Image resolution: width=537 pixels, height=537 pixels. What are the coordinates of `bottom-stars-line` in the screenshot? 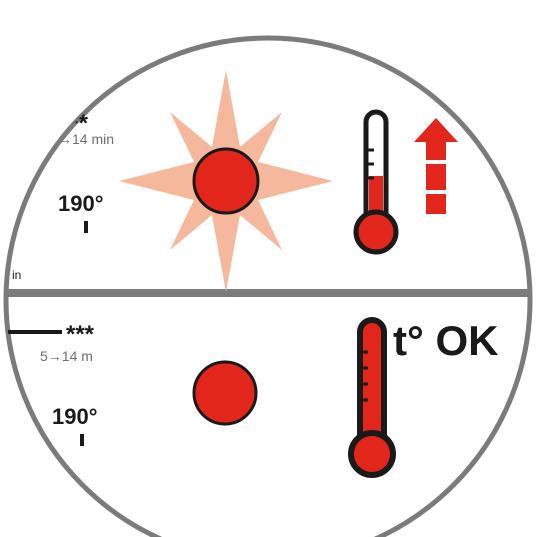 It's located at (34, 332).